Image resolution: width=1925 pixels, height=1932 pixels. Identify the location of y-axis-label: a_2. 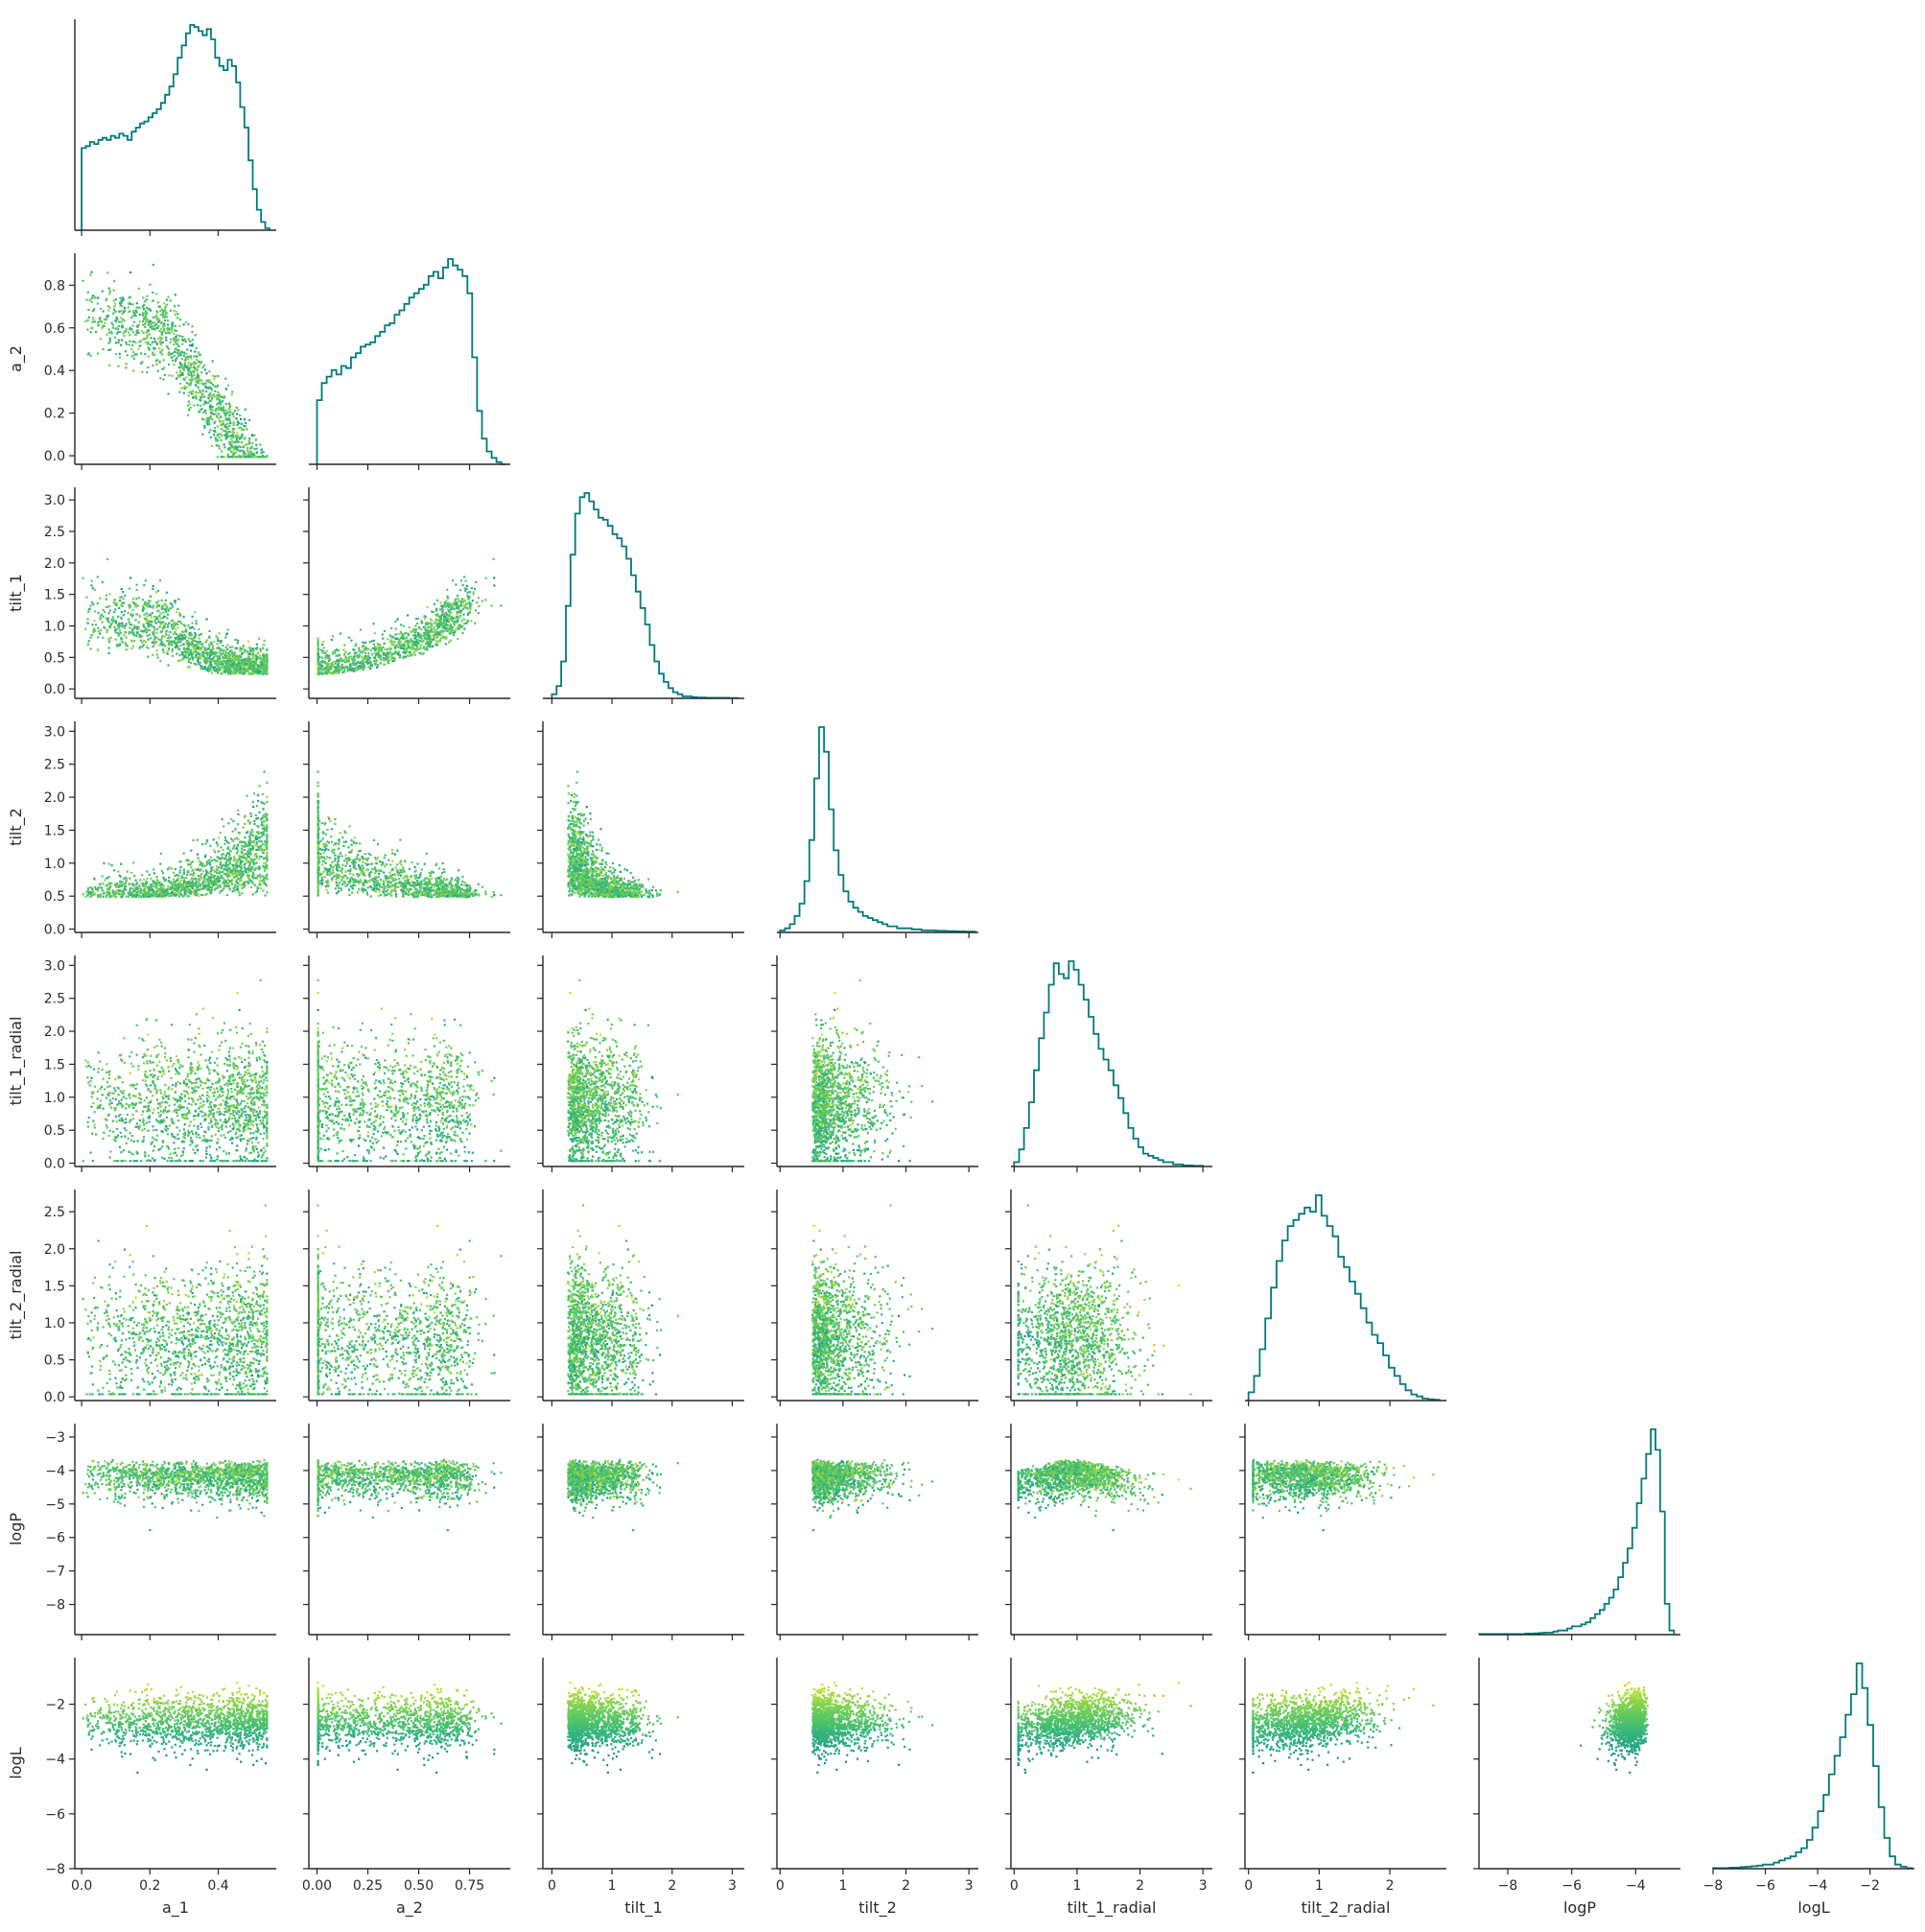
(16, 358).